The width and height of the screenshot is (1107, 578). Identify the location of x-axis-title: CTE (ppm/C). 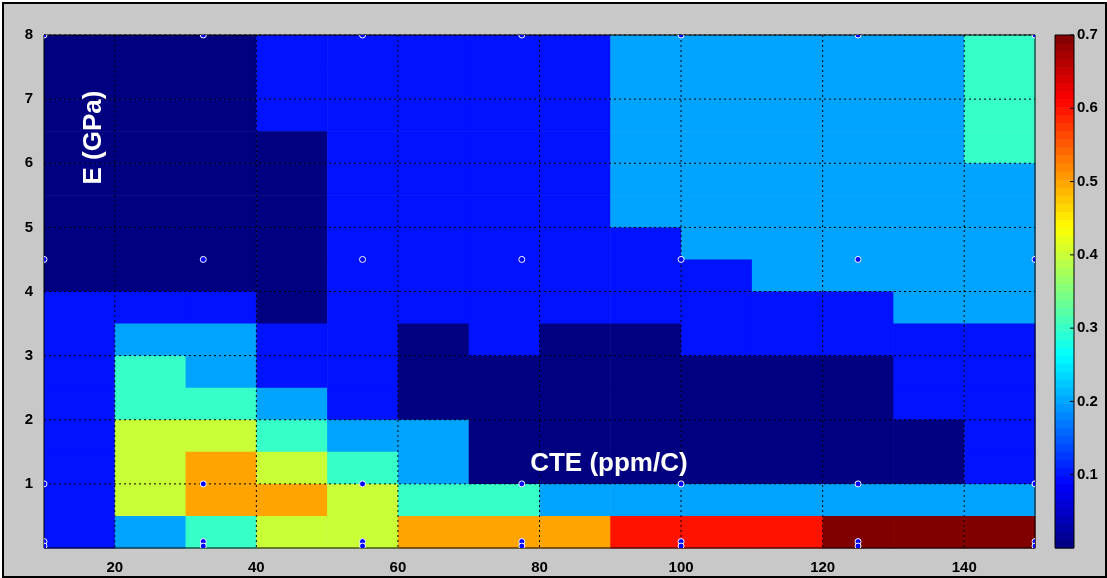
(609, 461).